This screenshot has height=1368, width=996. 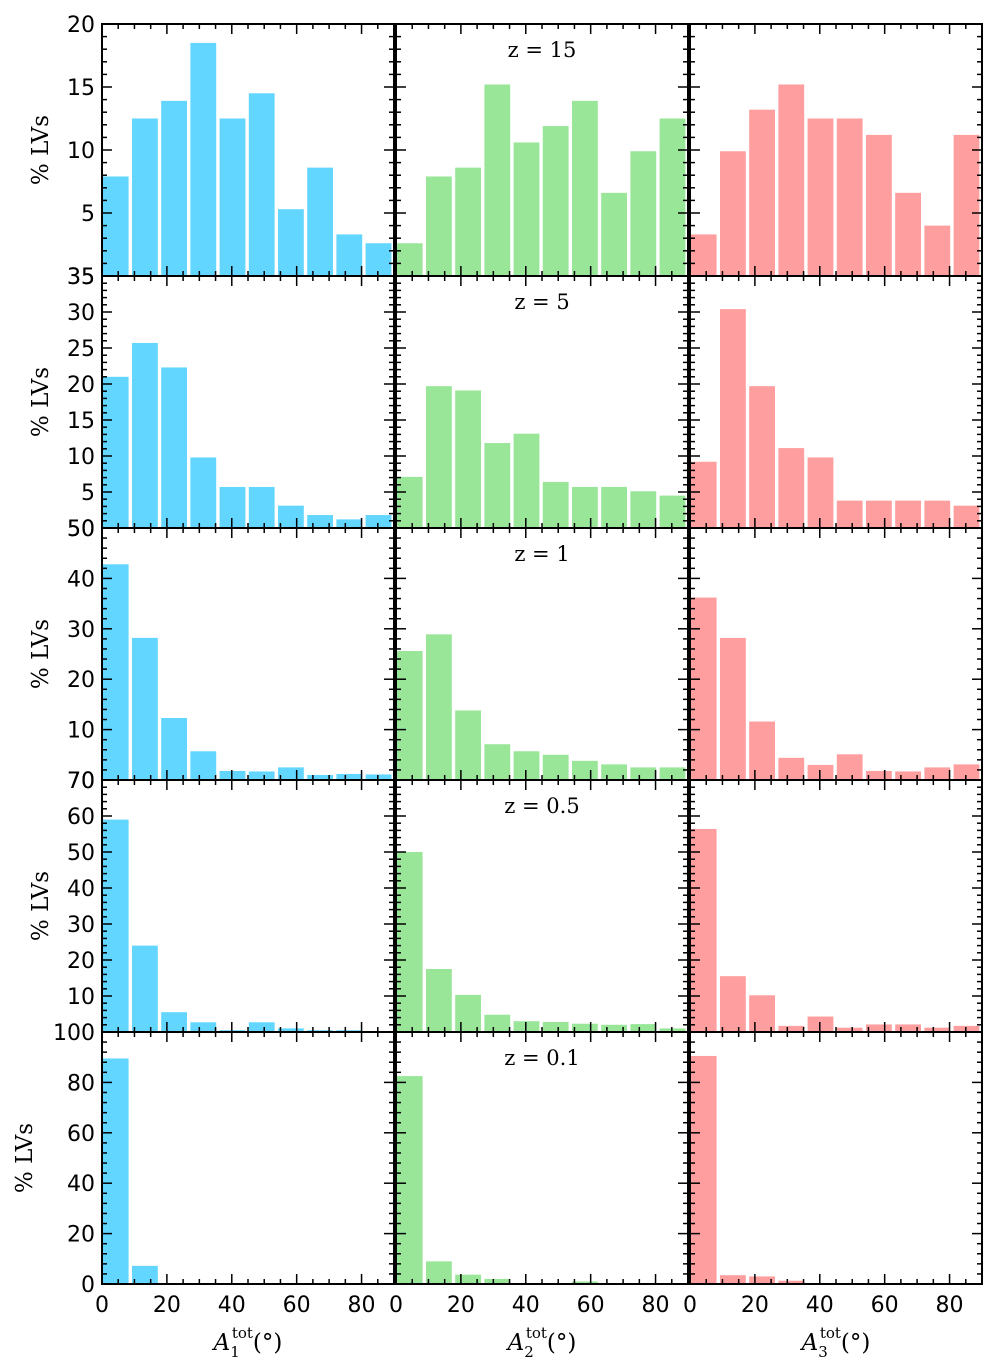 I want to click on y-tick-label: 25, so click(x=81, y=349).